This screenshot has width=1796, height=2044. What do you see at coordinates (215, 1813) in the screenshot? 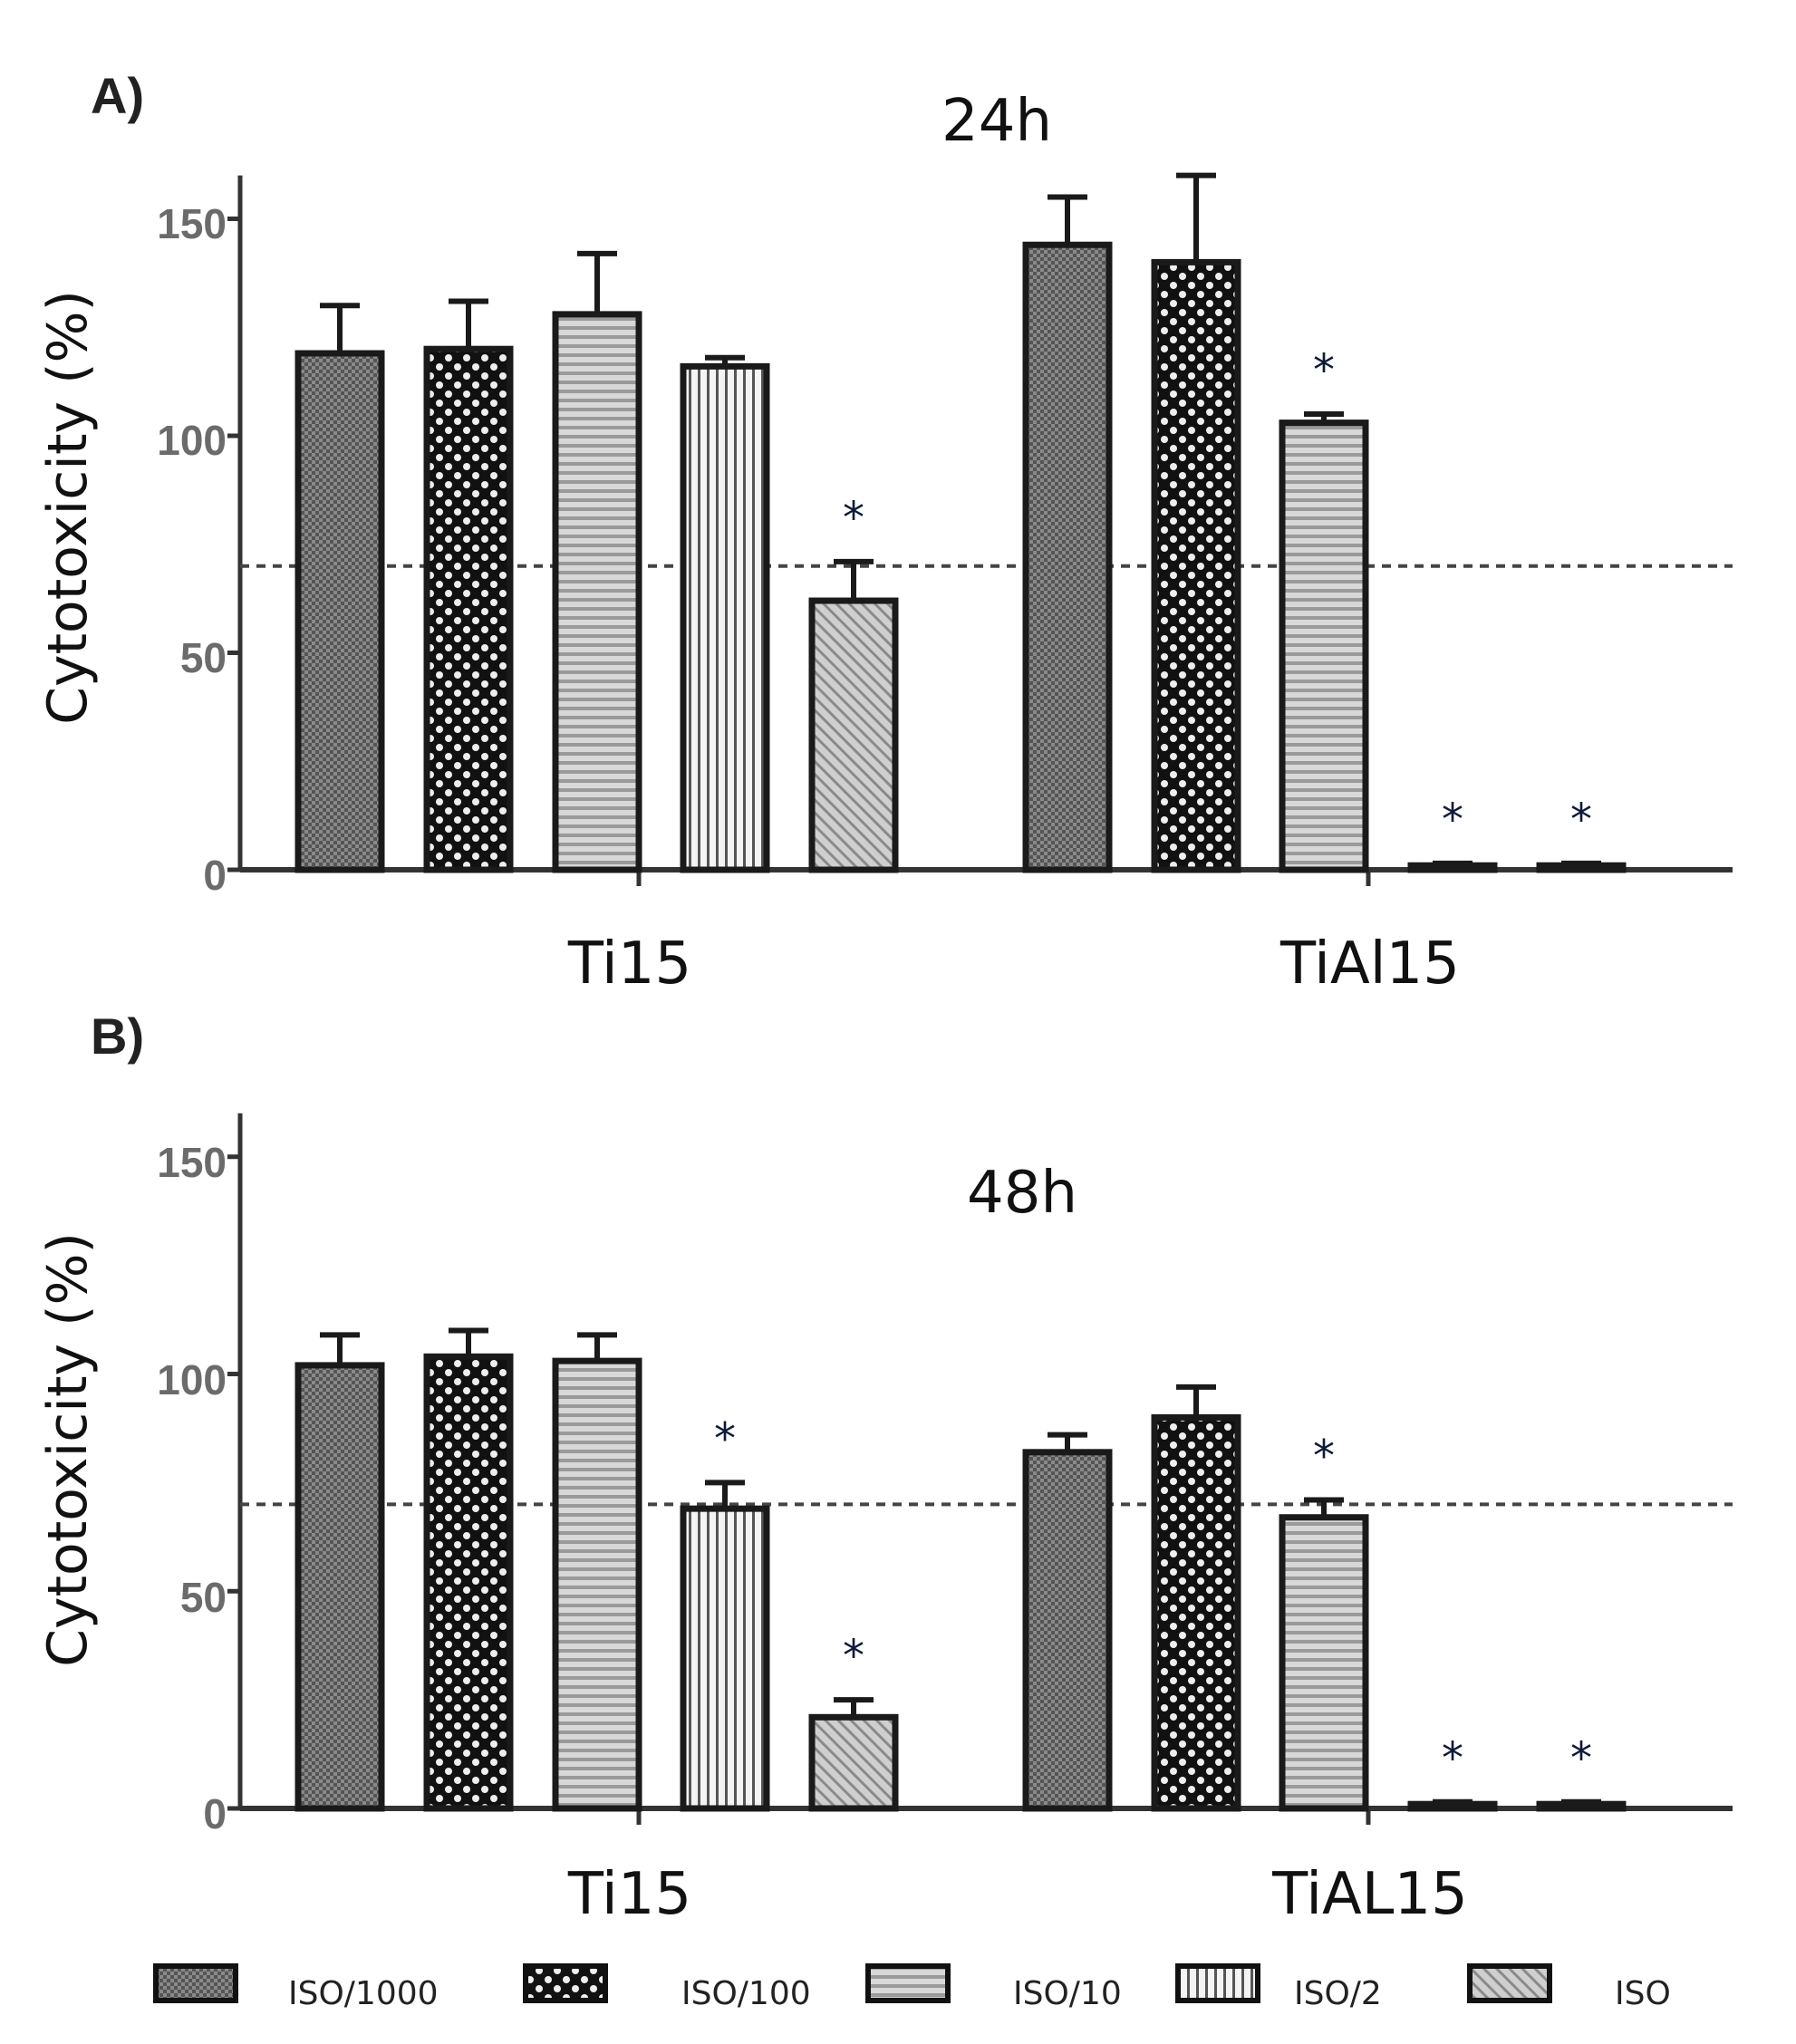
I see `panel-b-ytick-0: 0` at bounding box center [215, 1813].